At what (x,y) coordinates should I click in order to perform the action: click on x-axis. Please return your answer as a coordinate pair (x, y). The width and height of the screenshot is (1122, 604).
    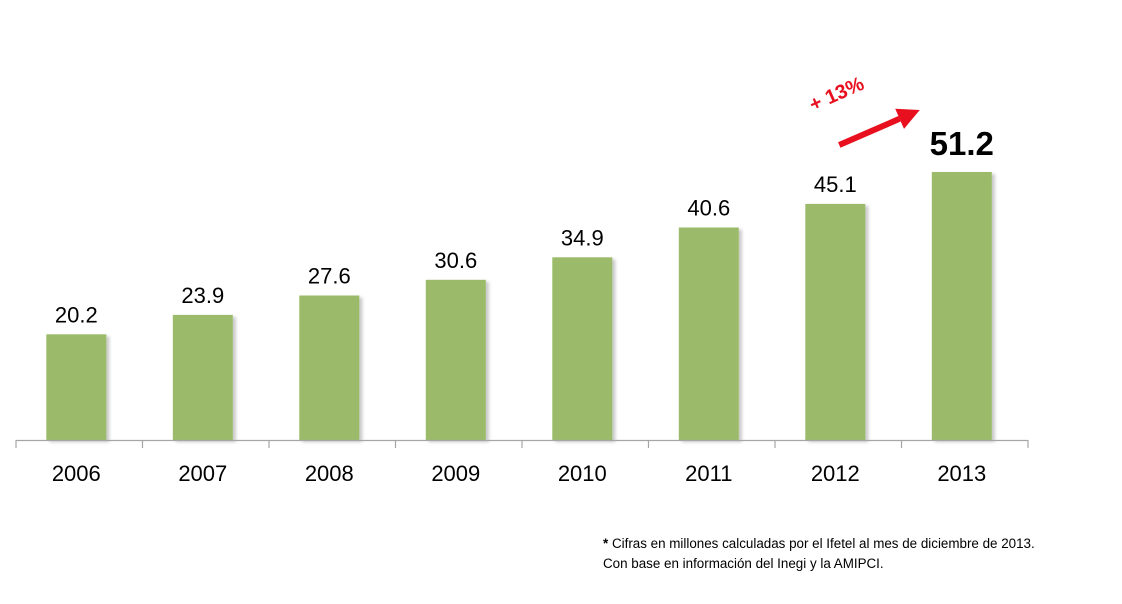
    Looking at the image, I should click on (522, 443).